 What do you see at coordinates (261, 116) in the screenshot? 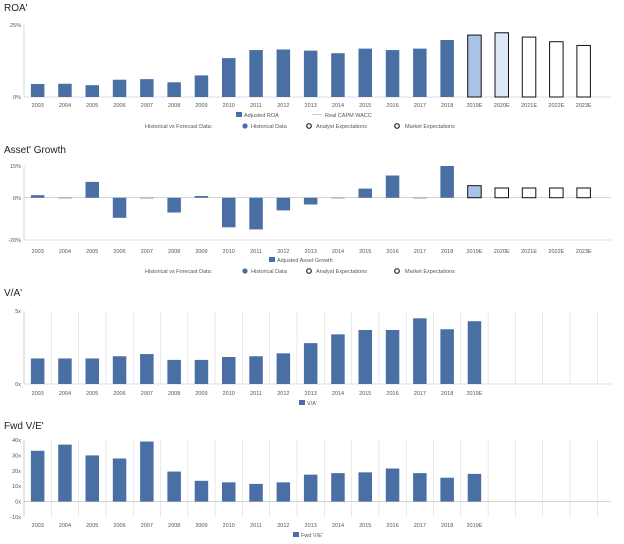
I see `legend-label: Adjusted ROA` at bounding box center [261, 116].